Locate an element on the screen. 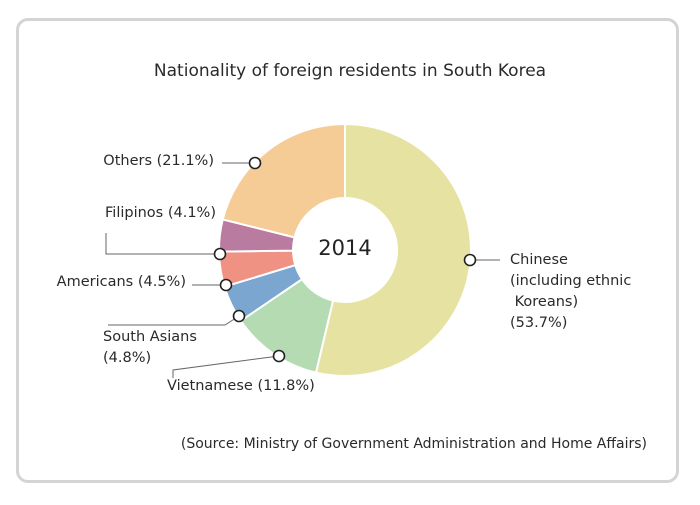 Image resolution: width=700 pixels, height=505 pixels. label-others: Others (21.1%) is located at coordinates (158, 161).